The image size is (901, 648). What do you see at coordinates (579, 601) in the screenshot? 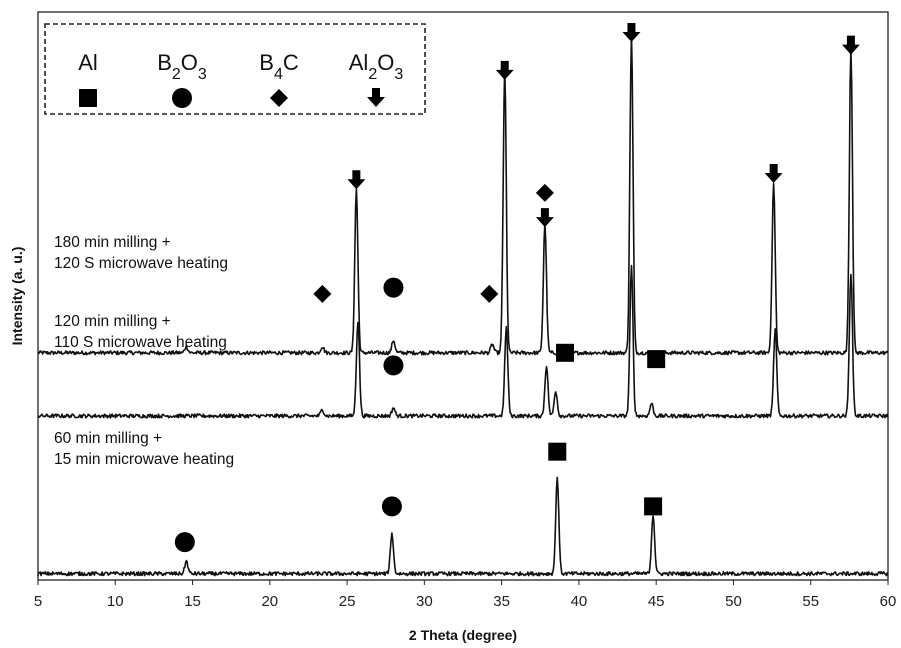
I see `x-tick-label: 40` at bounding box center [579, 601].